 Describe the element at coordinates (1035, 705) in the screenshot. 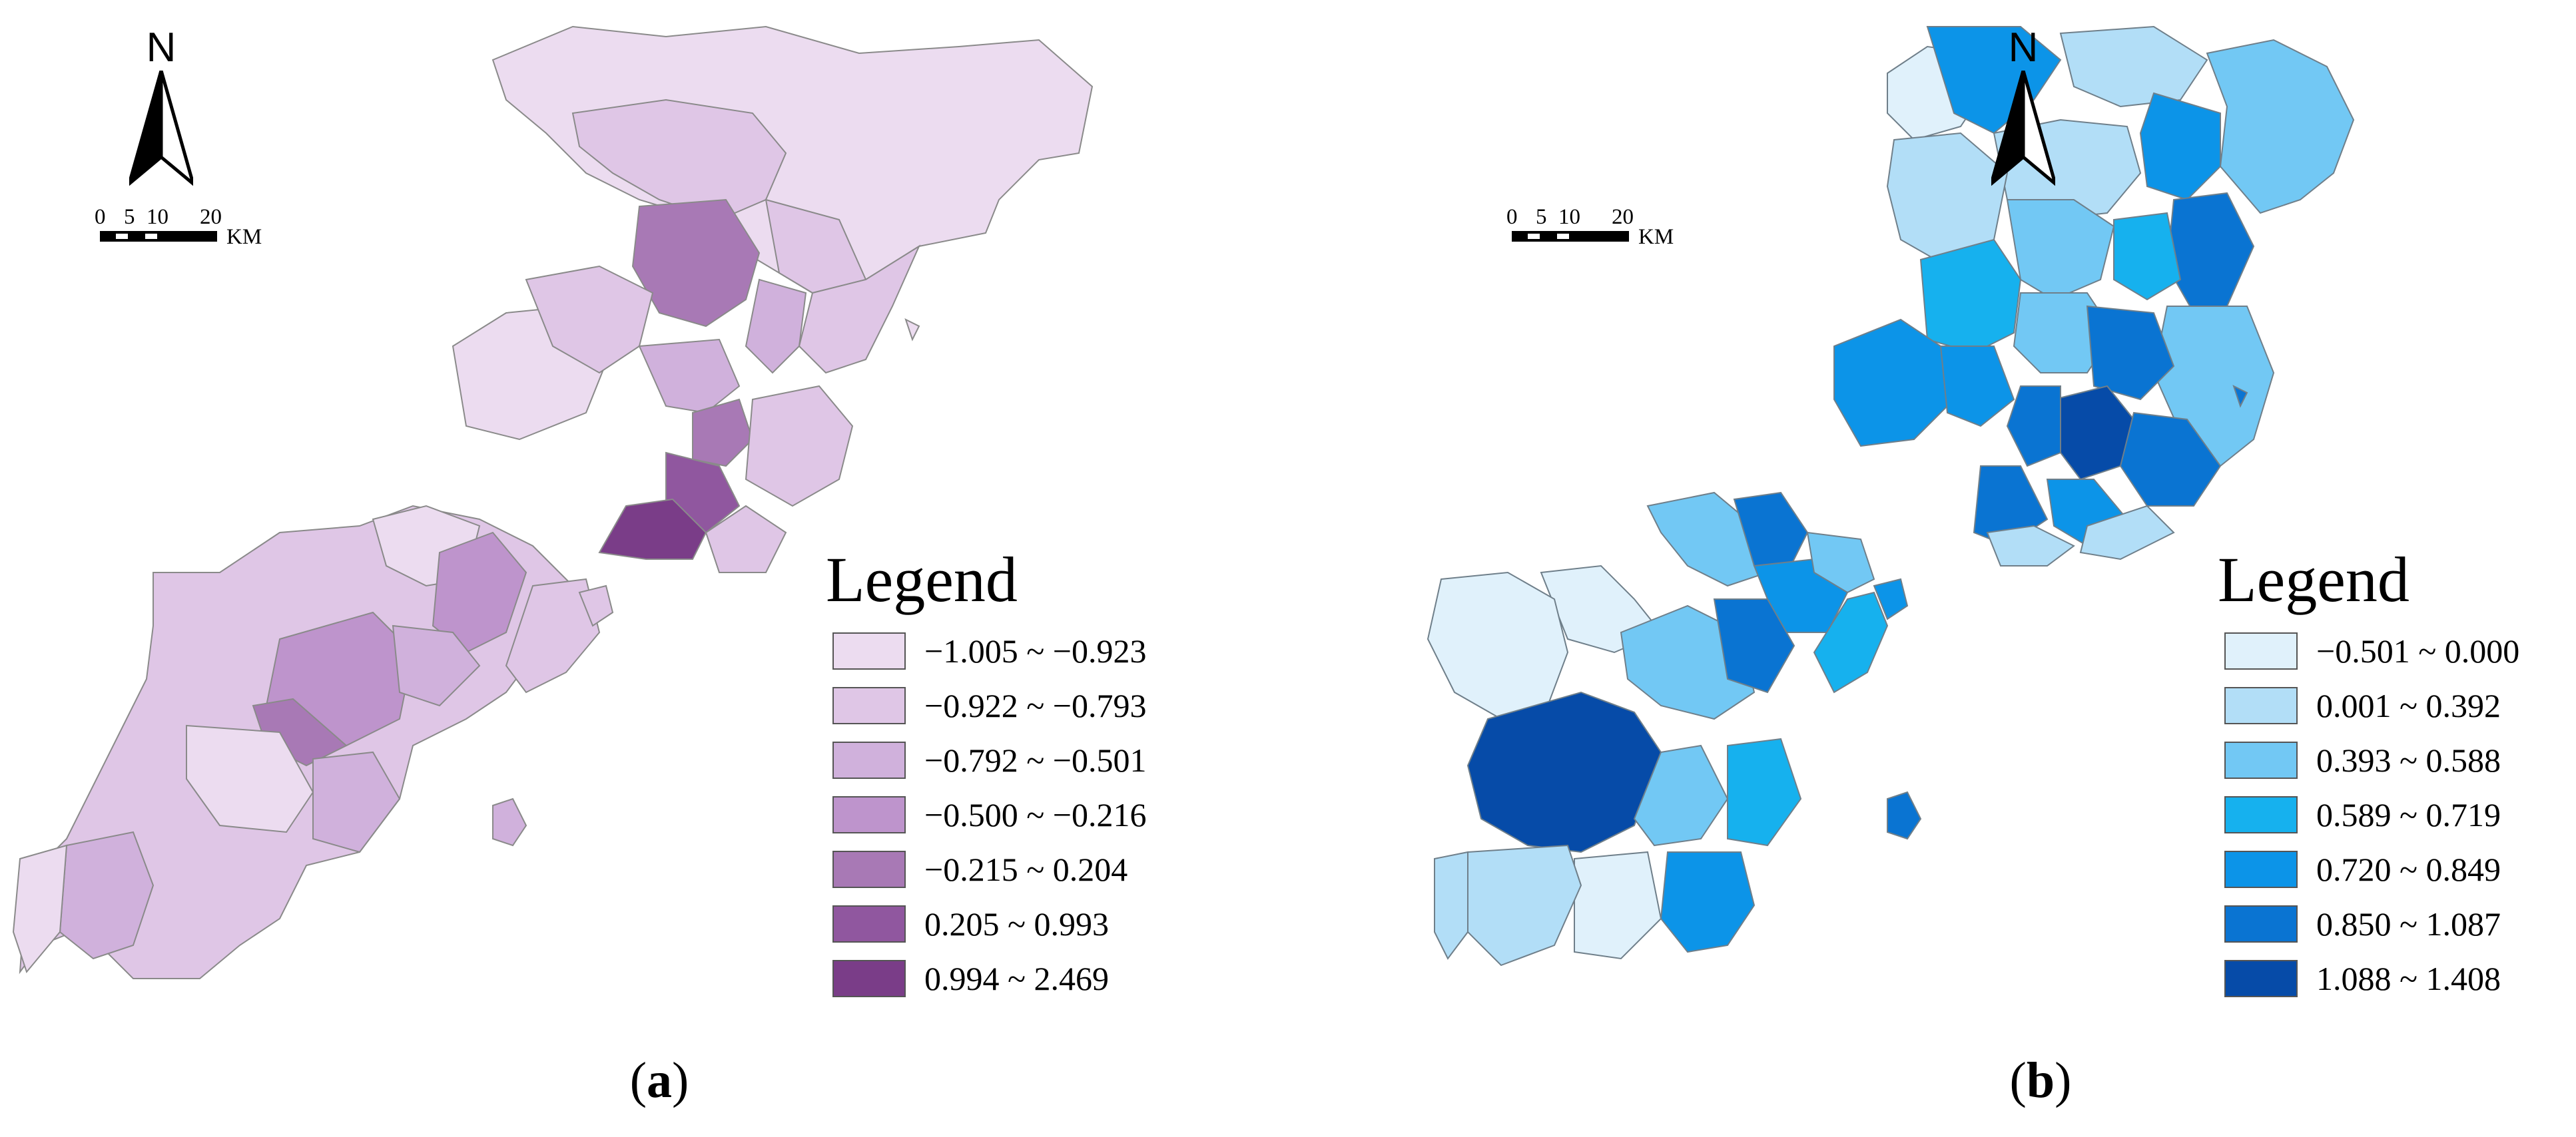

I see `legend-label: −0.922 ~ −0.793` at that location.